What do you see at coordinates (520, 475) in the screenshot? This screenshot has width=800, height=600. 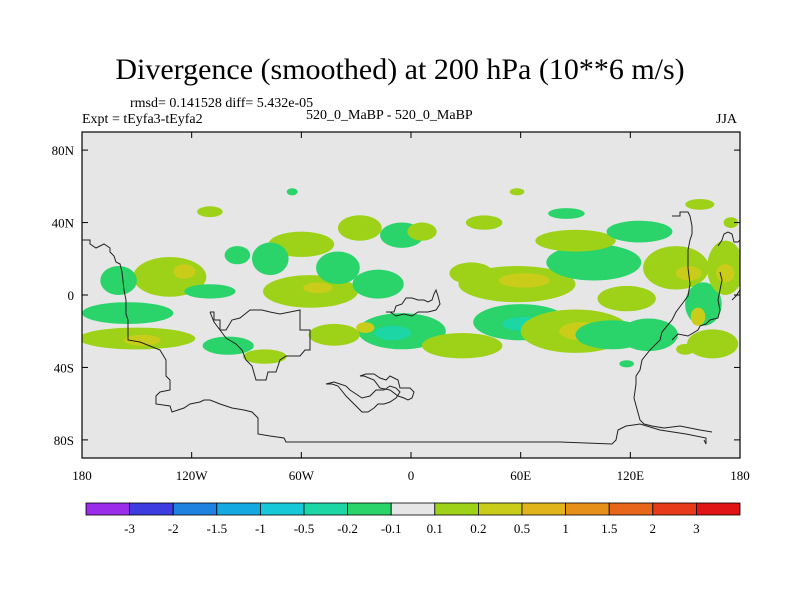 I see `x-tick-label: 60E` at bounding box center [520, 475].